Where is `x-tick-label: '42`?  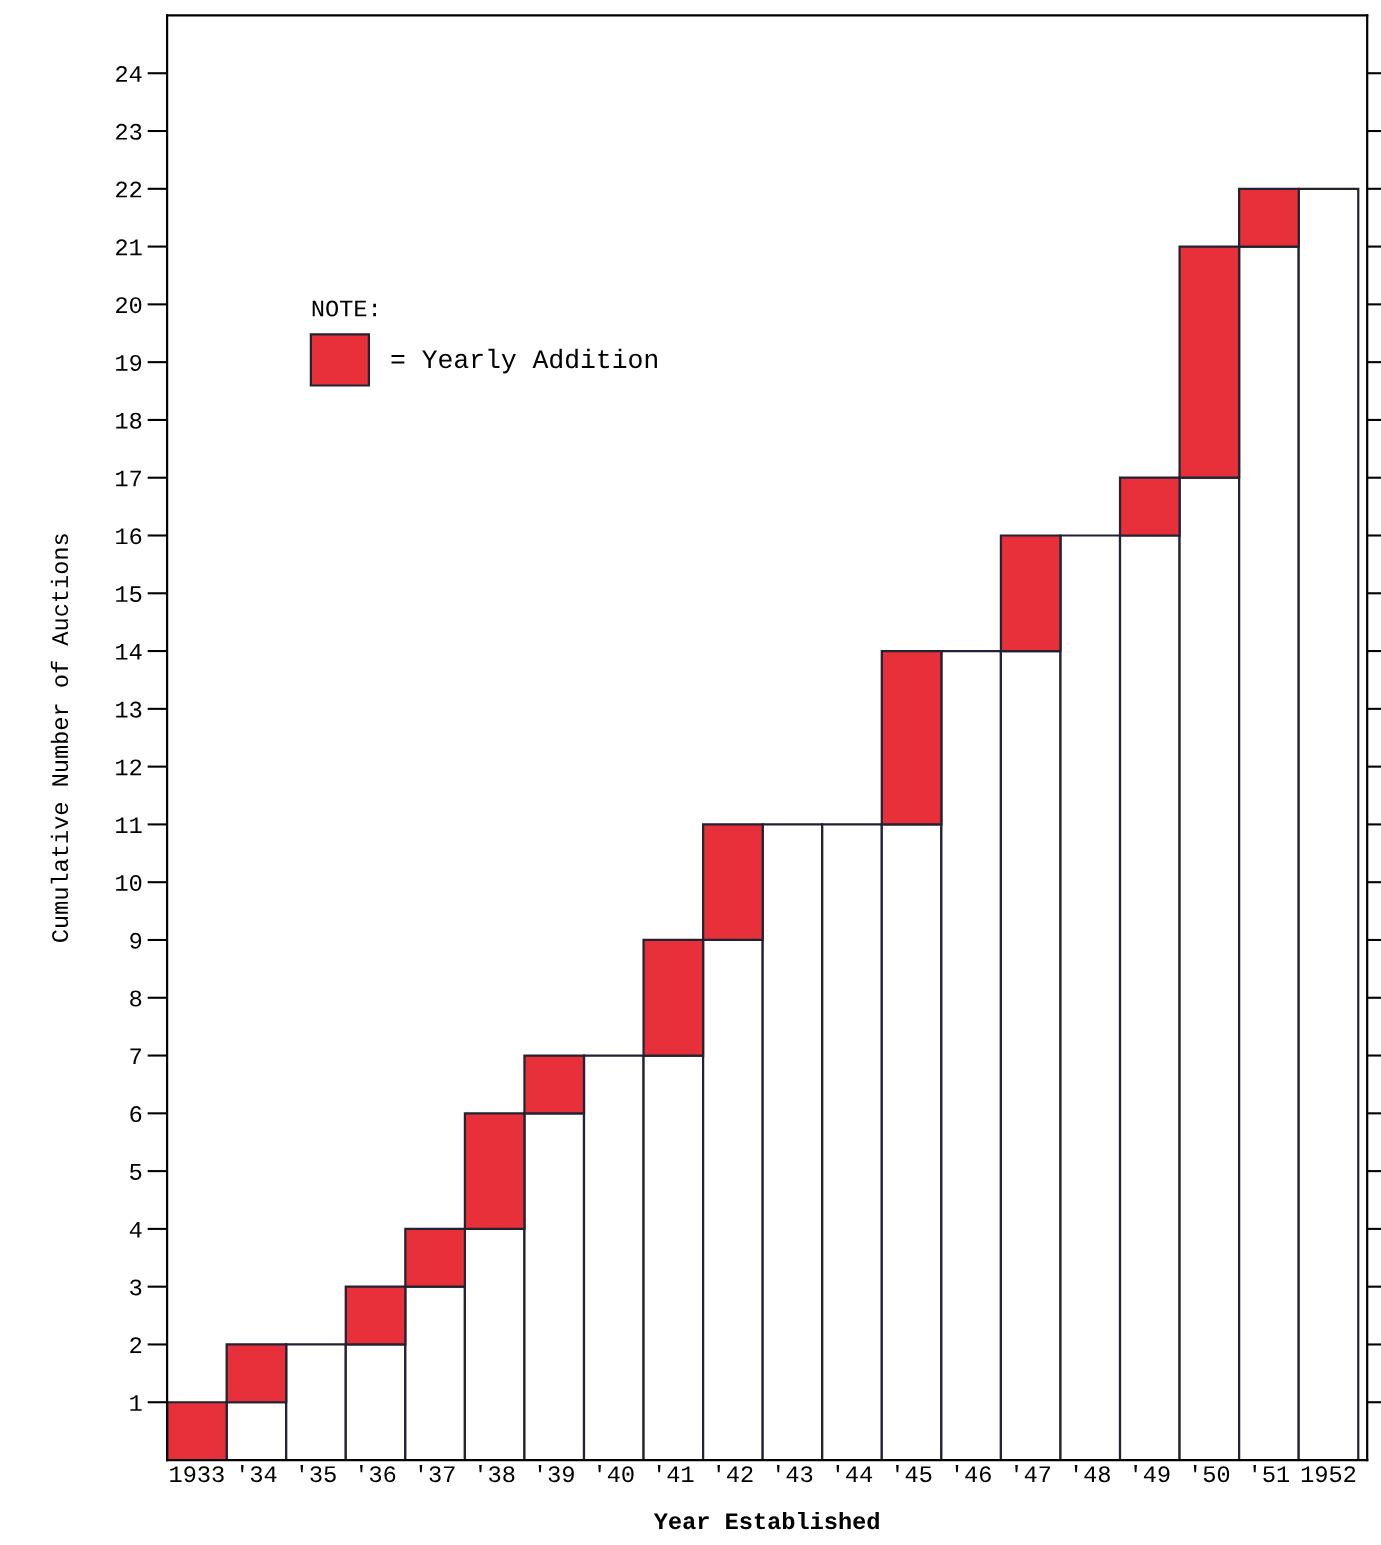 x-tick-label: '42 is located at coordinates (735, 1473).